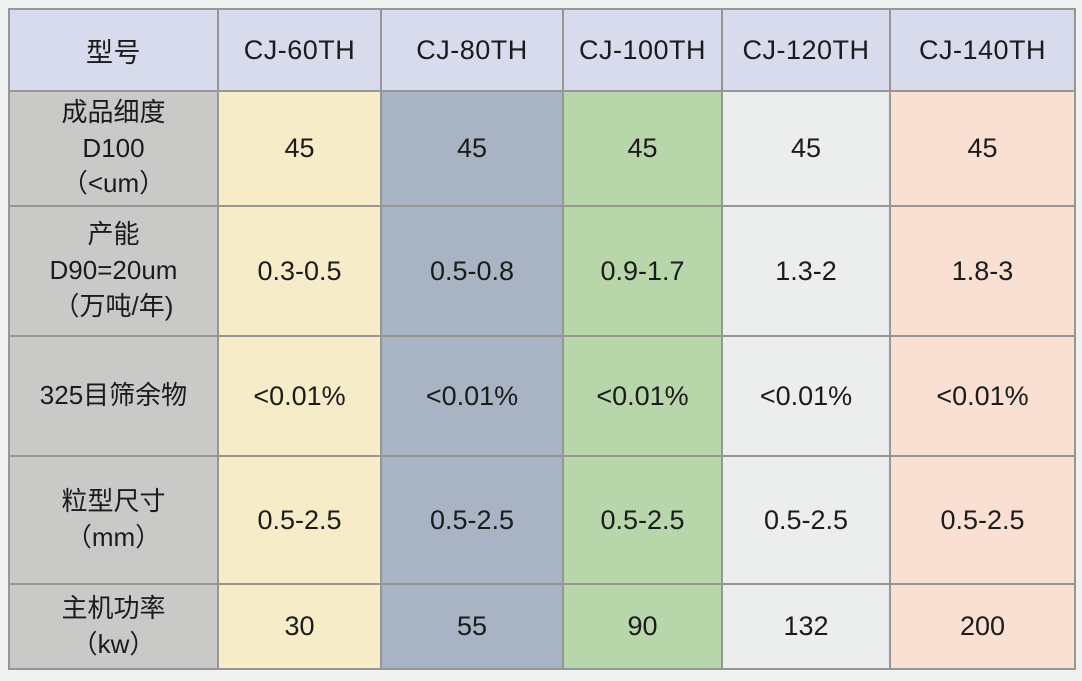 The height and width of the screenshot is (681, 1082). I want to click on value-cell: 55, so click(472, 626).